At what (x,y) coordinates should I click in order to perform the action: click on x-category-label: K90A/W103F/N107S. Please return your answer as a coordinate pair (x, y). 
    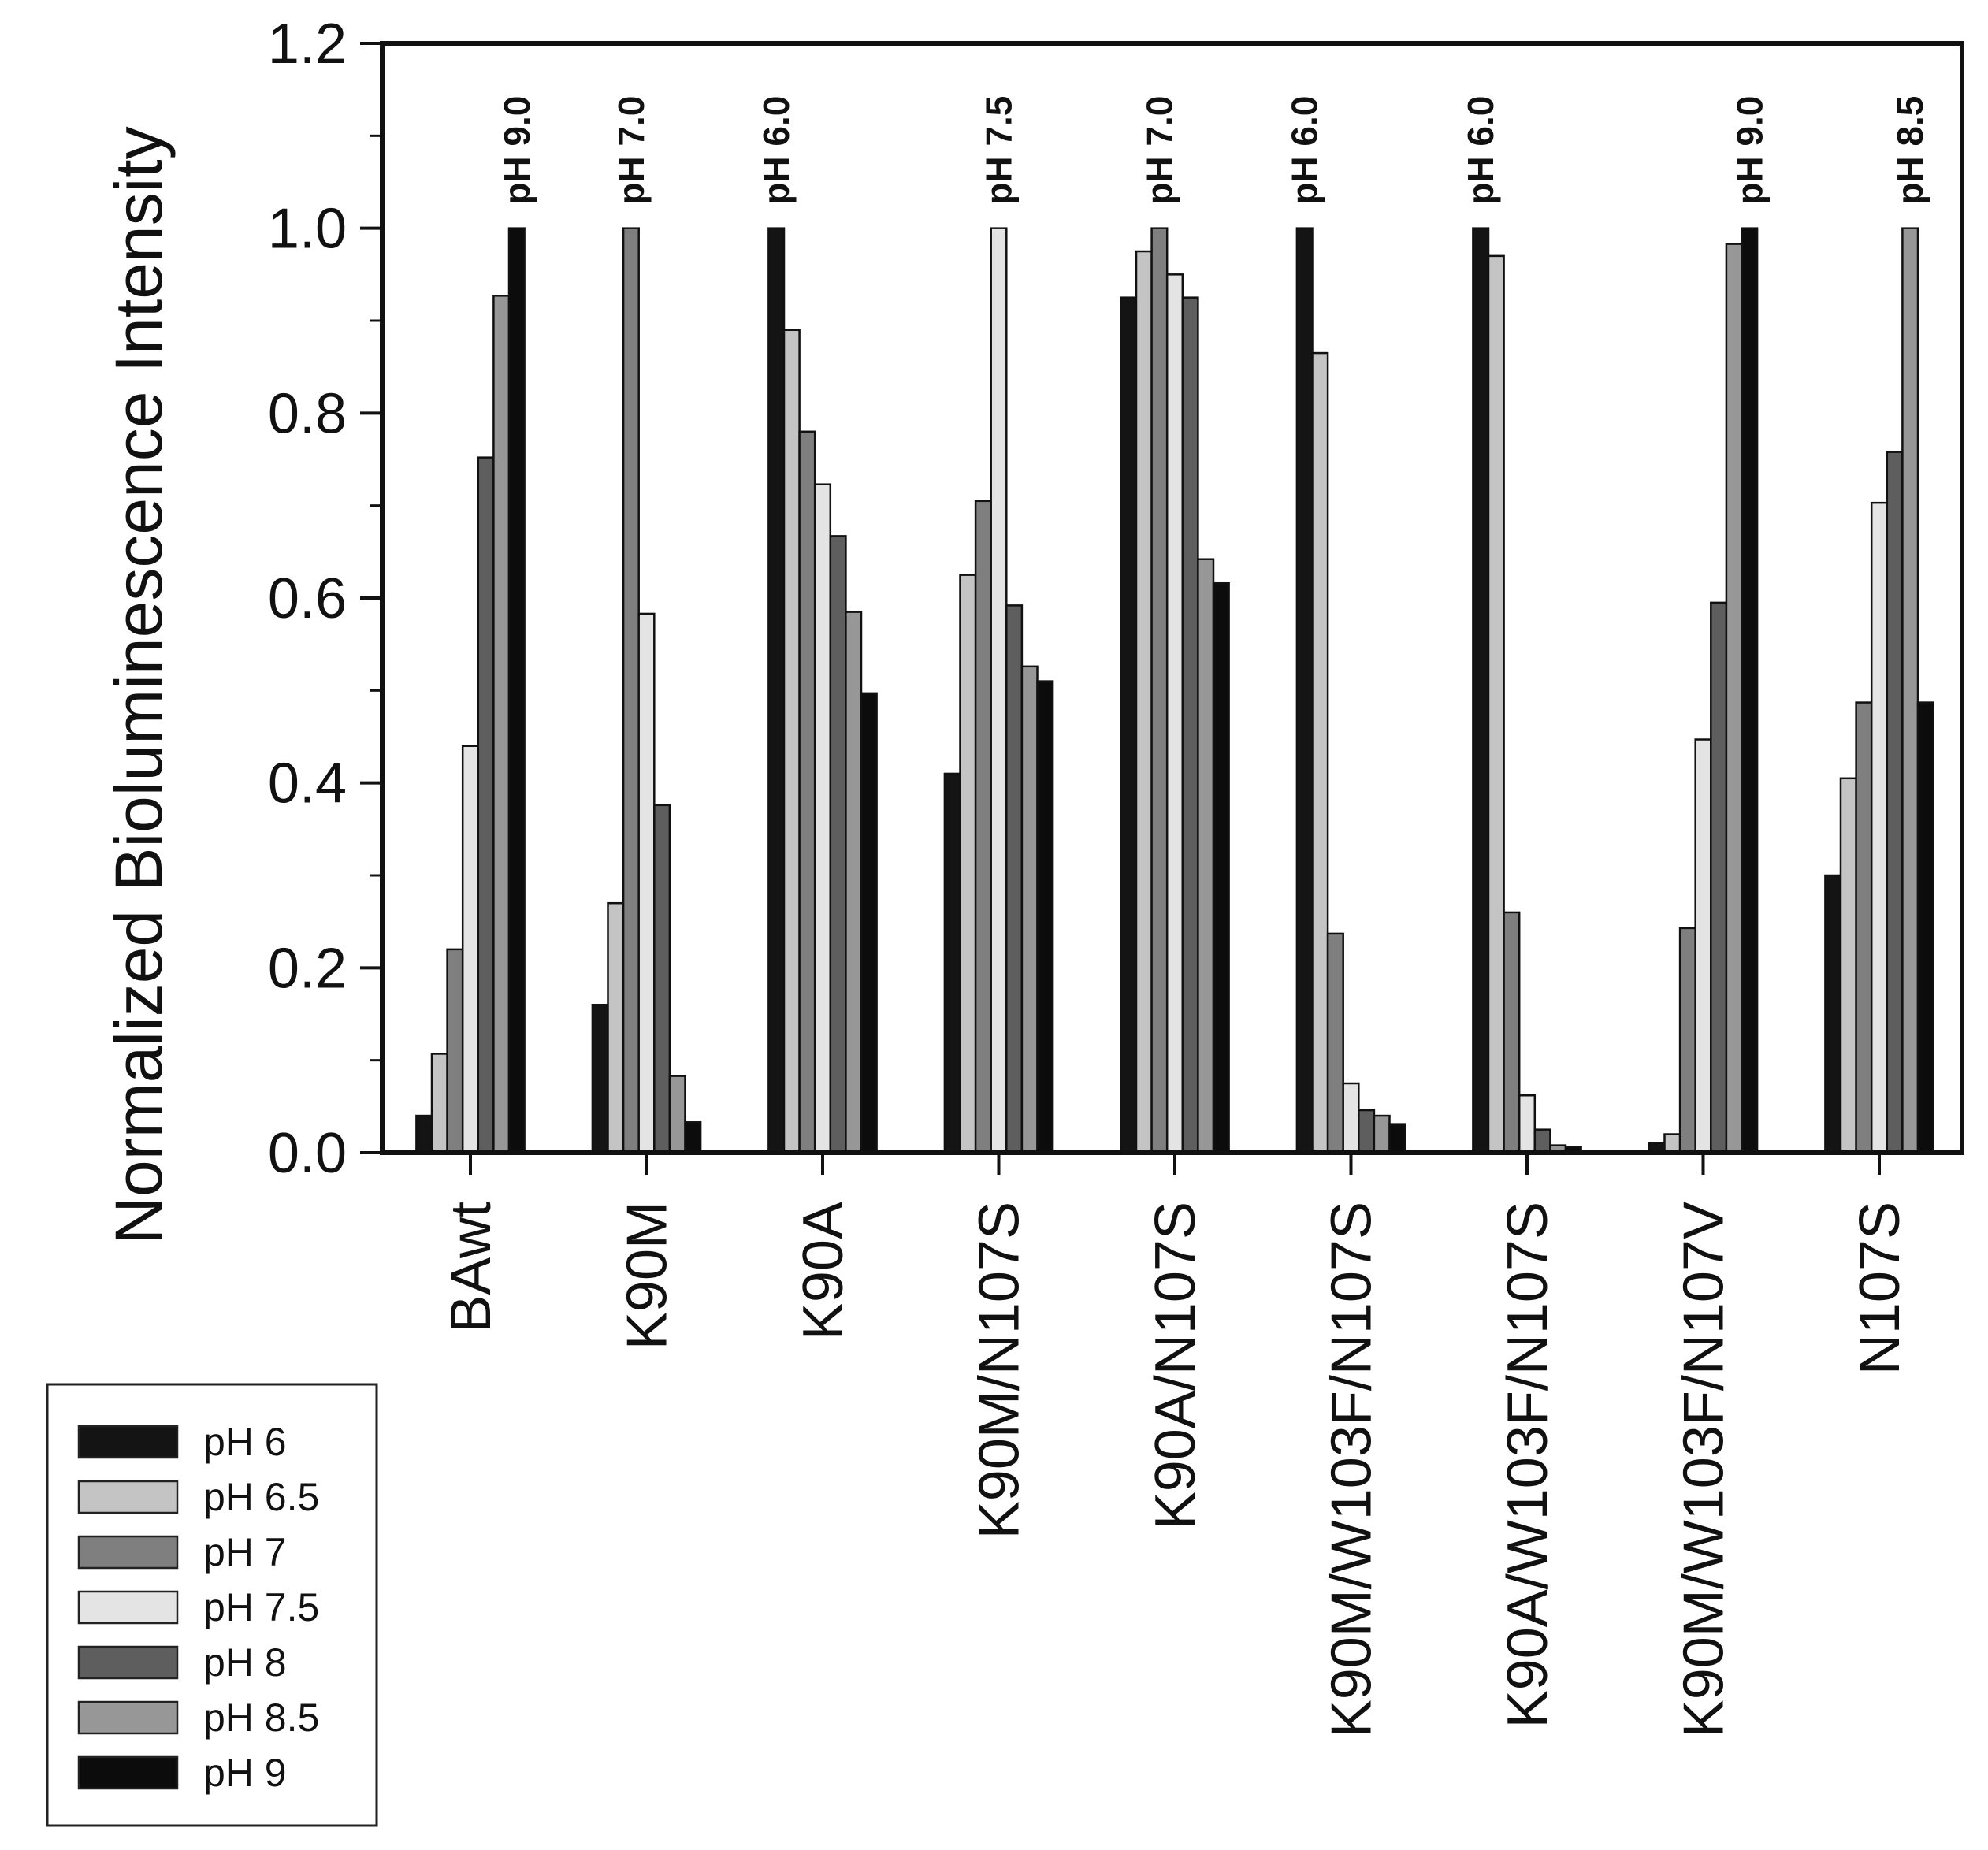
    Looking at the image, I should click on (1527, 1465).